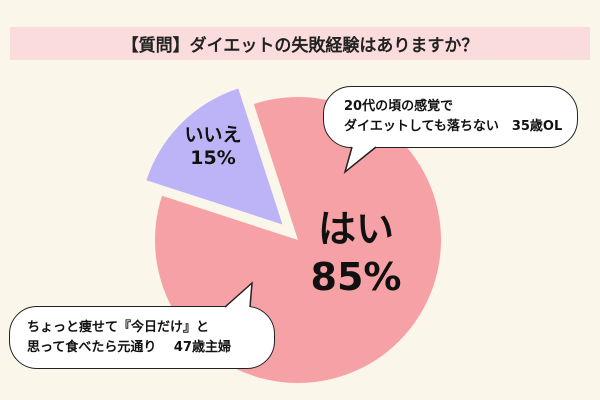 The height and width of the screenshot is (400, 600). What do you see at coordinates (118, 327) in the screenshot?
I see `comment-bottom-line1: ちょっと痩せて『今日だけ』と` at bounding box center [118, 327].